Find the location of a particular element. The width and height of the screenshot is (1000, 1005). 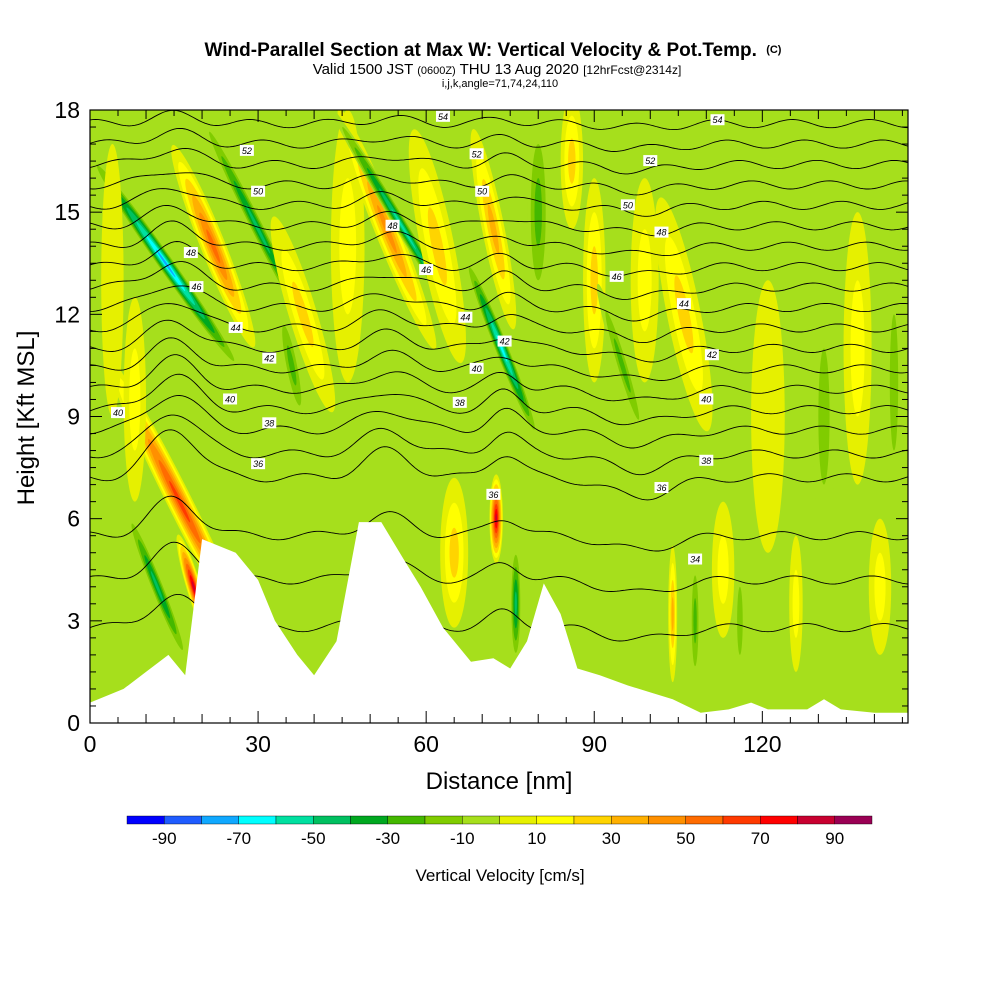

colorbar-tick-label: -90 is located at coordinates (164, 838).